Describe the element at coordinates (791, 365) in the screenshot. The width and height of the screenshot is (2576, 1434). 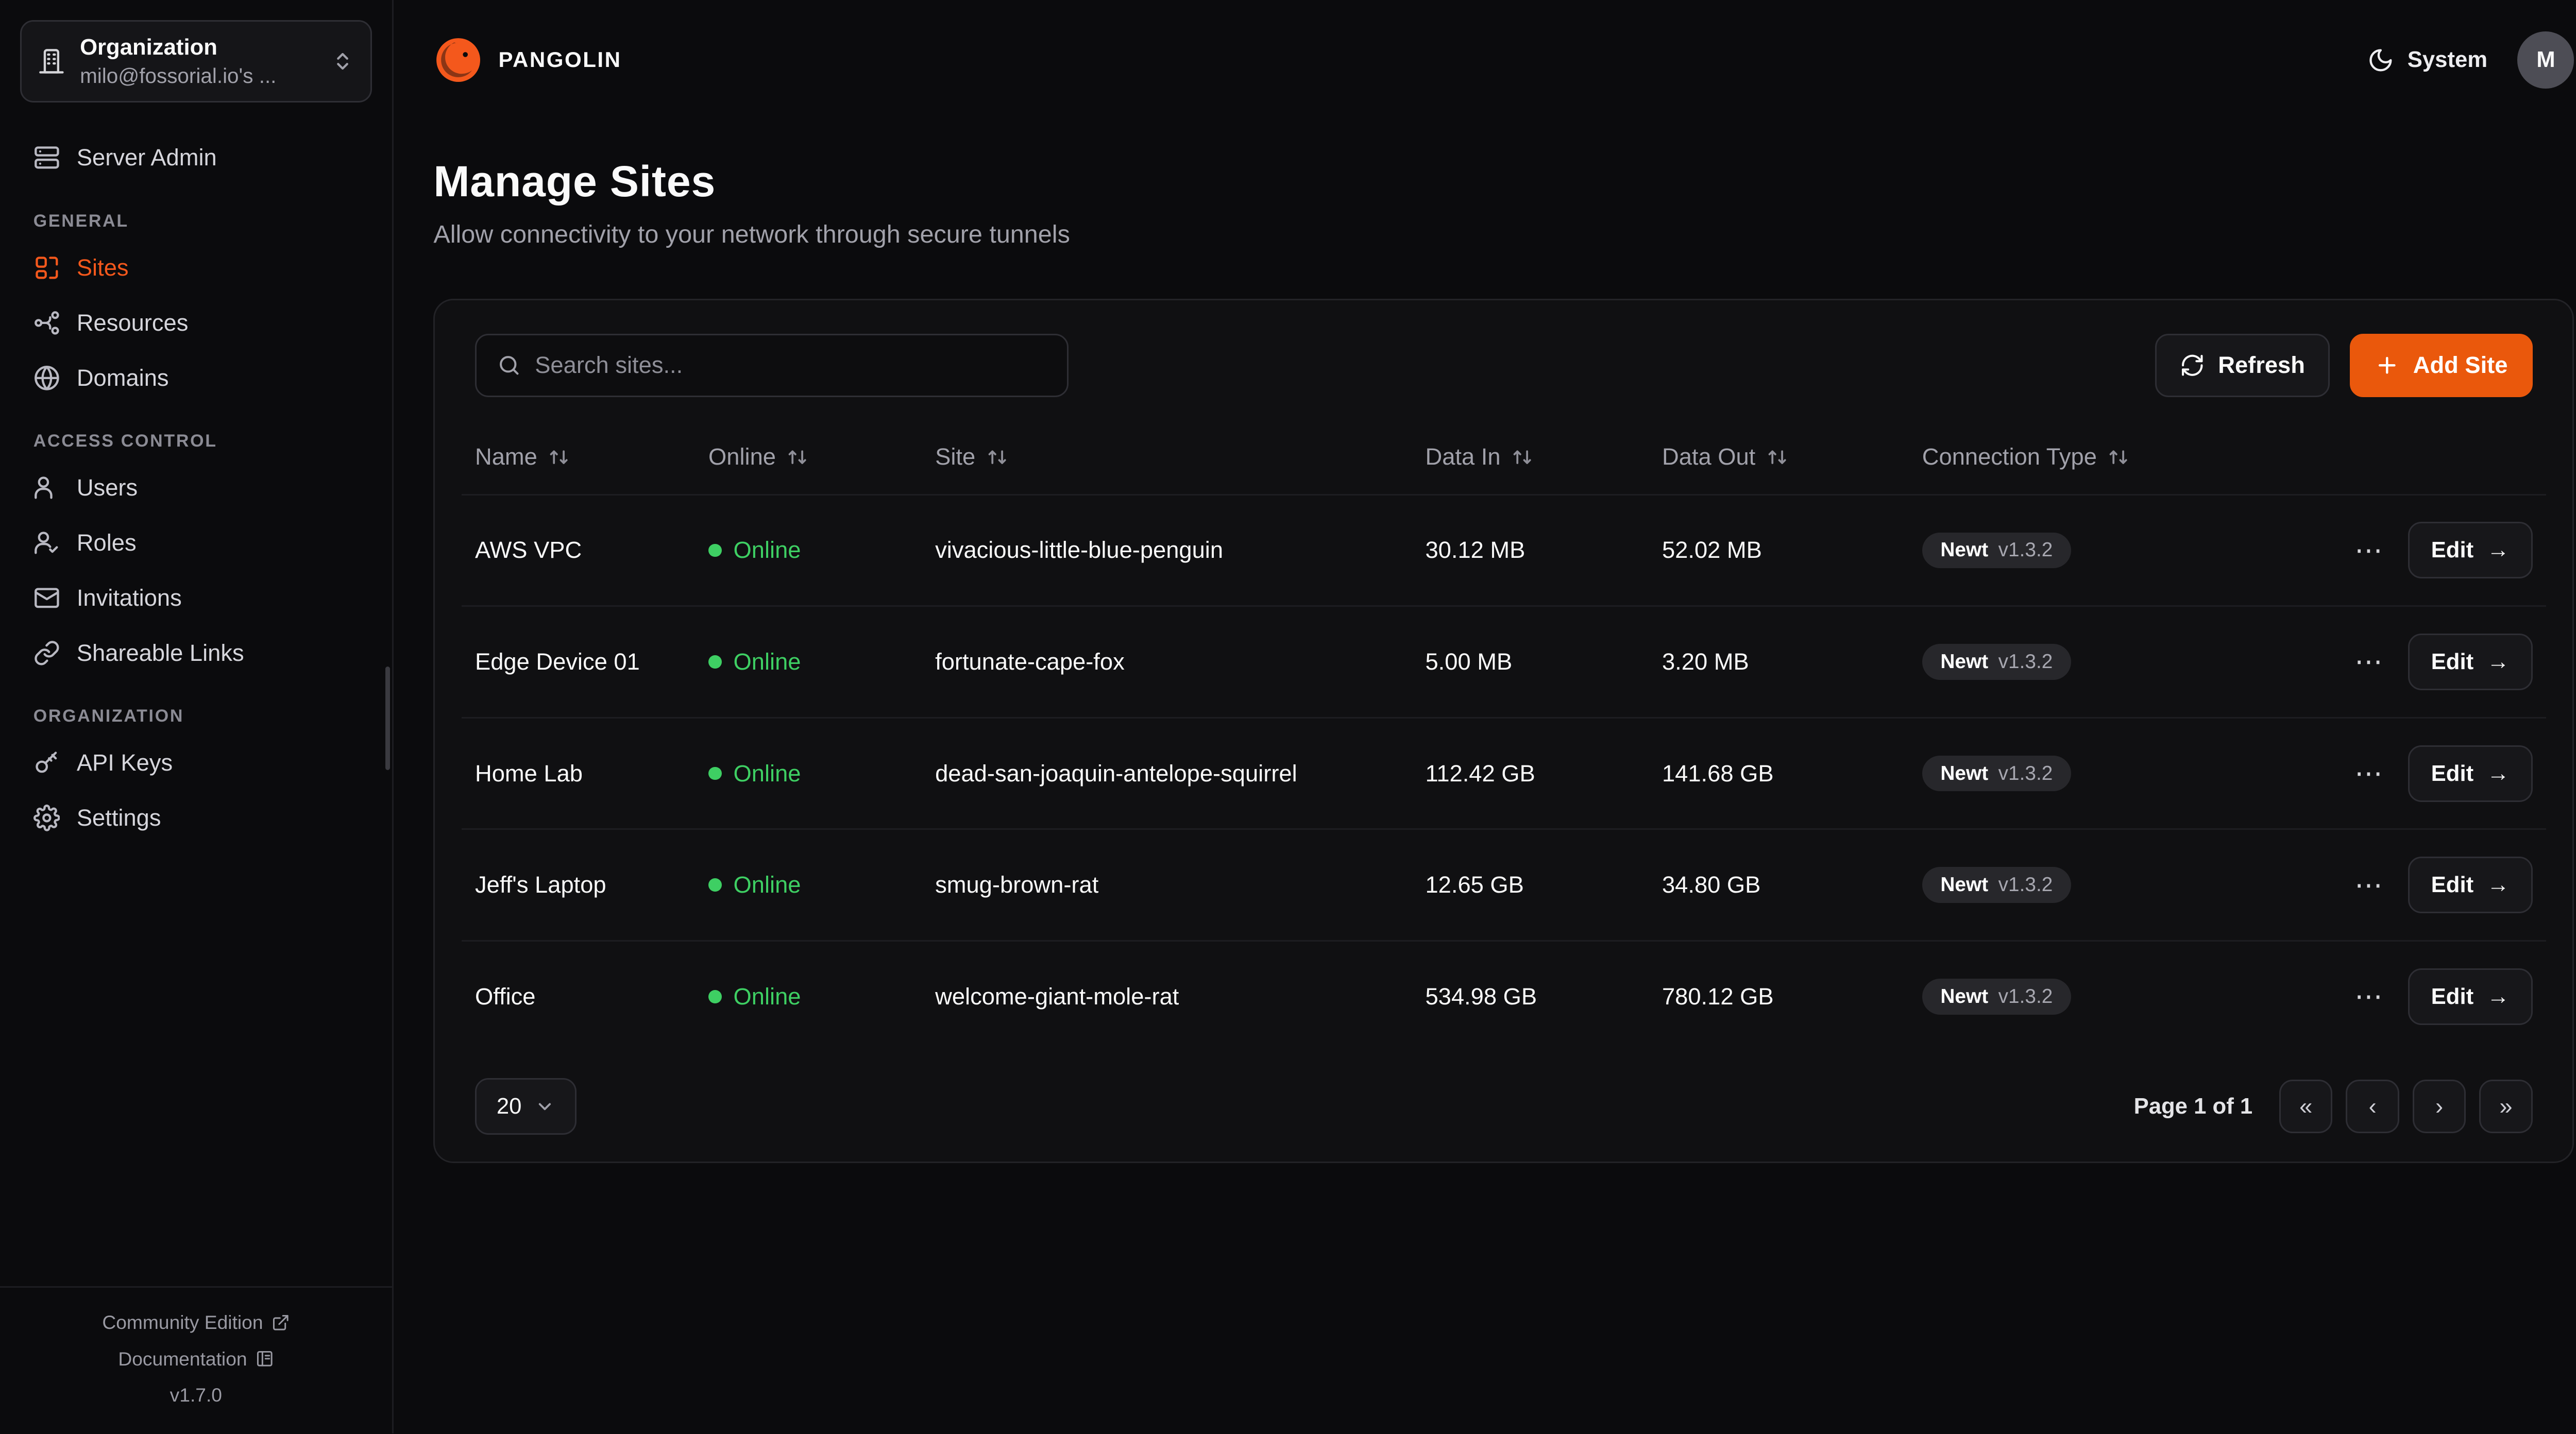
I see `search-input` at that location.